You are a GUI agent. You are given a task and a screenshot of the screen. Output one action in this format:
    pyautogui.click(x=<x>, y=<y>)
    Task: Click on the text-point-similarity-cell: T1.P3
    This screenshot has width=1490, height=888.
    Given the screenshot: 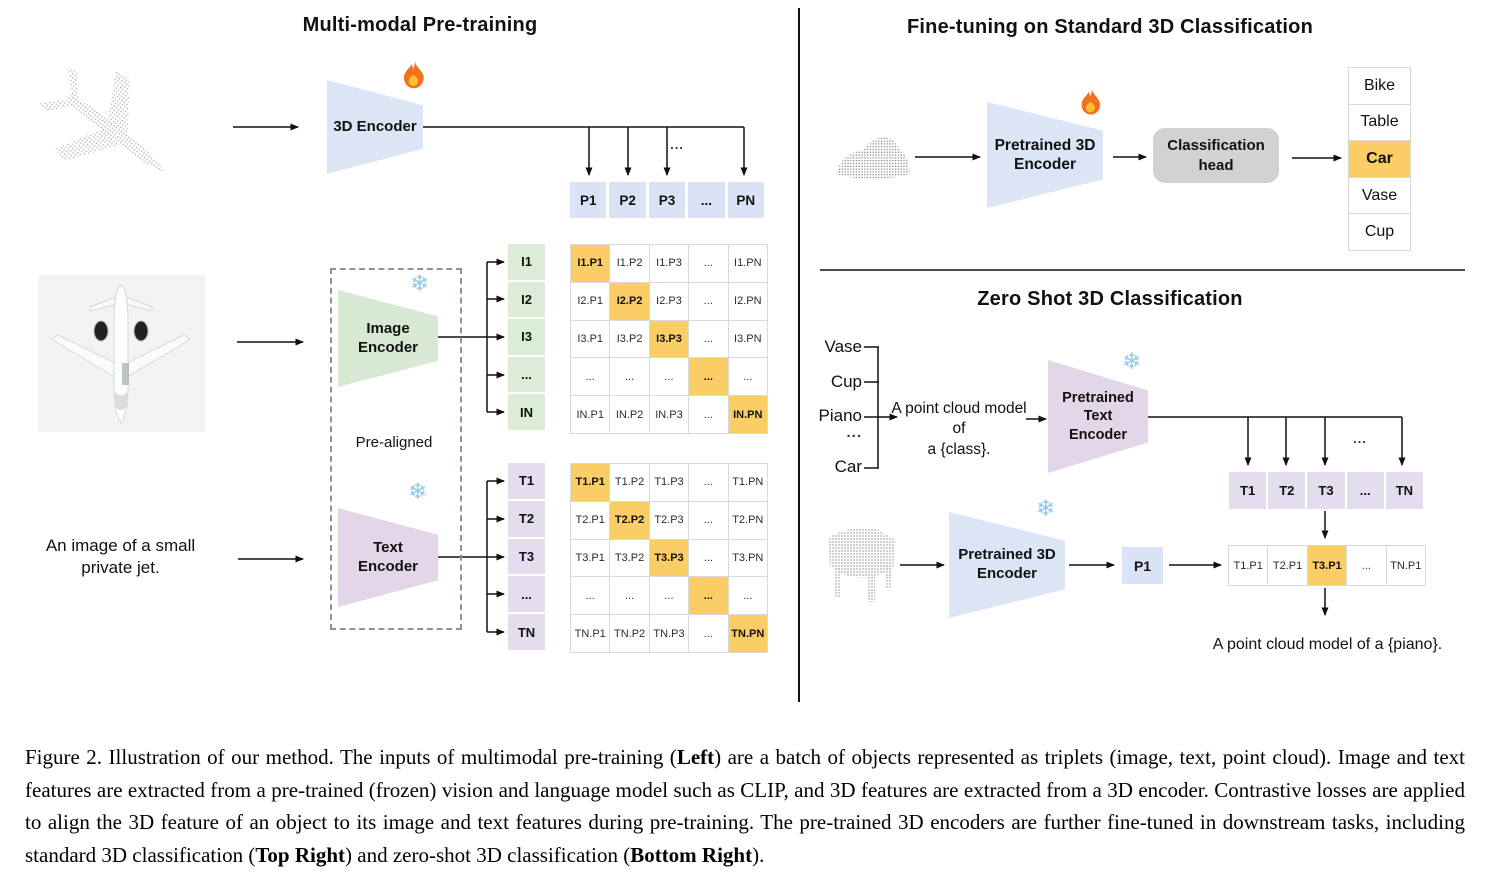 What is the action you would take?
    pyautogui.click(x=669, y=482)
    